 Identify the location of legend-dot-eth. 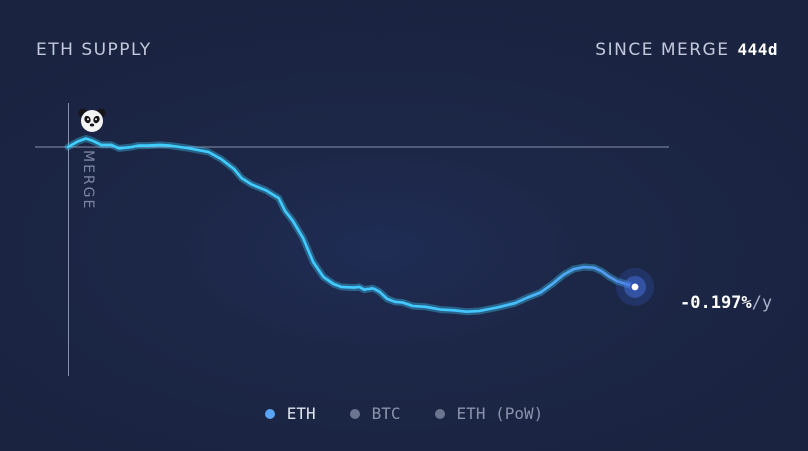
(269, 413).